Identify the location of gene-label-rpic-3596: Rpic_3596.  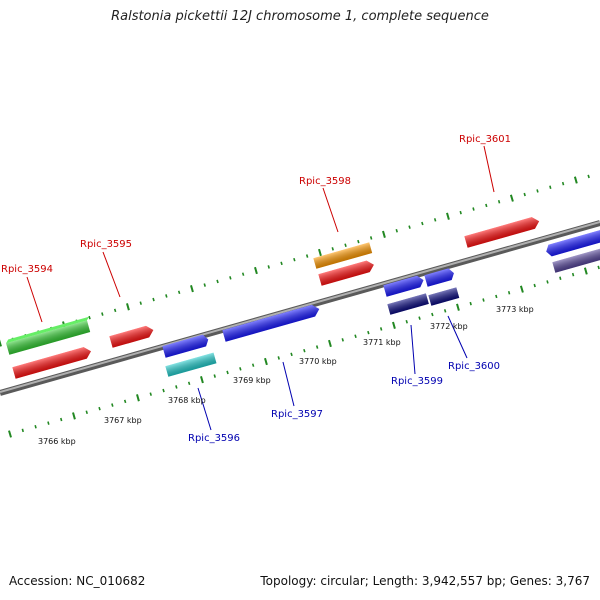
(214, 438).